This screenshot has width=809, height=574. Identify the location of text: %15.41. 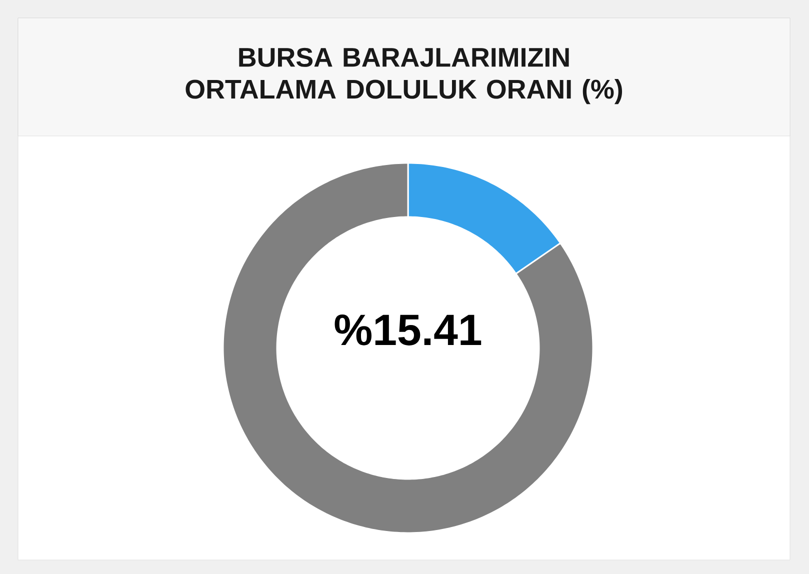
(408, 330).